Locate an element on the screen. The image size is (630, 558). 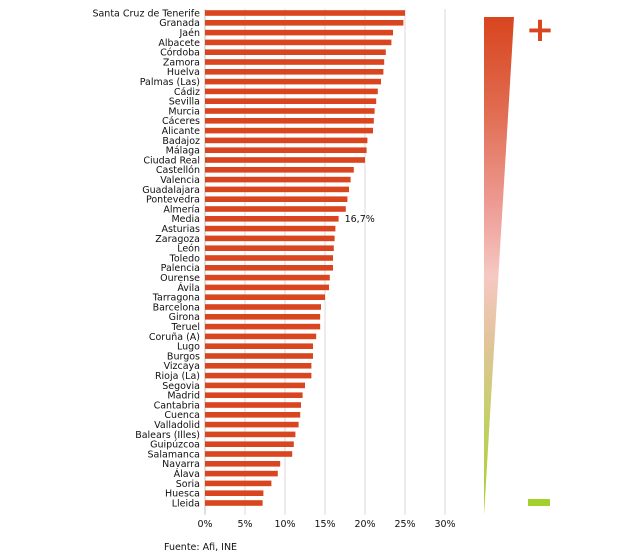
category-label: Ávila is located at coordinates (188, 288).